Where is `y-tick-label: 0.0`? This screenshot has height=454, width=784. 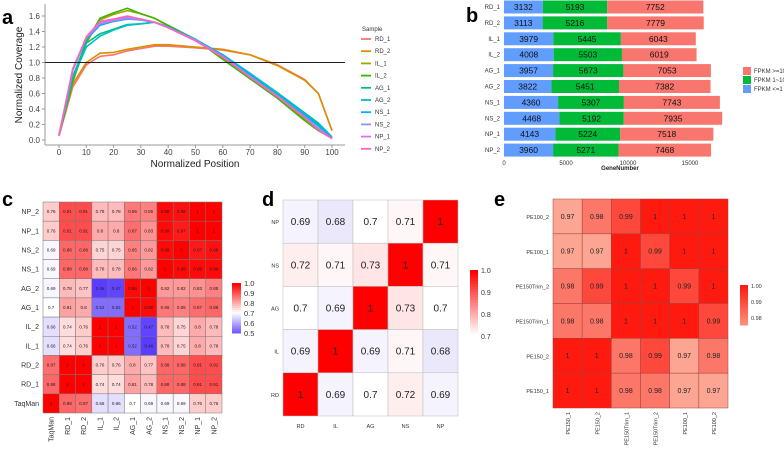 y-tick-label: 0.0 is located at coordinates (35, 140).